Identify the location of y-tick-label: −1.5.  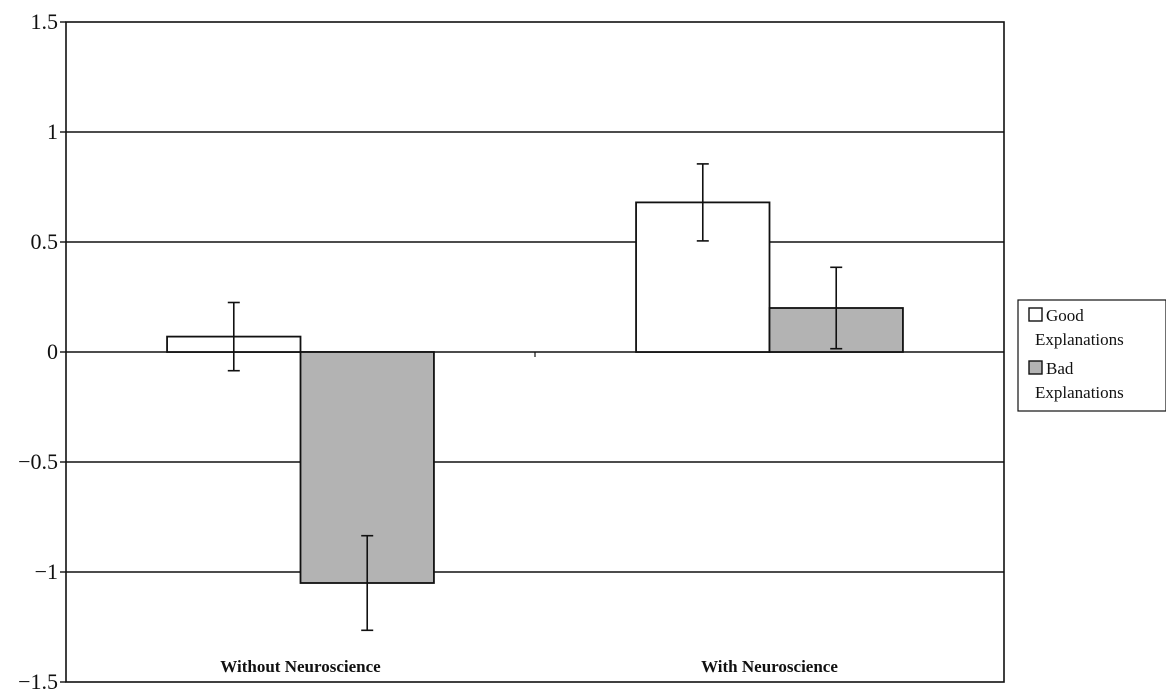
(38, 680).